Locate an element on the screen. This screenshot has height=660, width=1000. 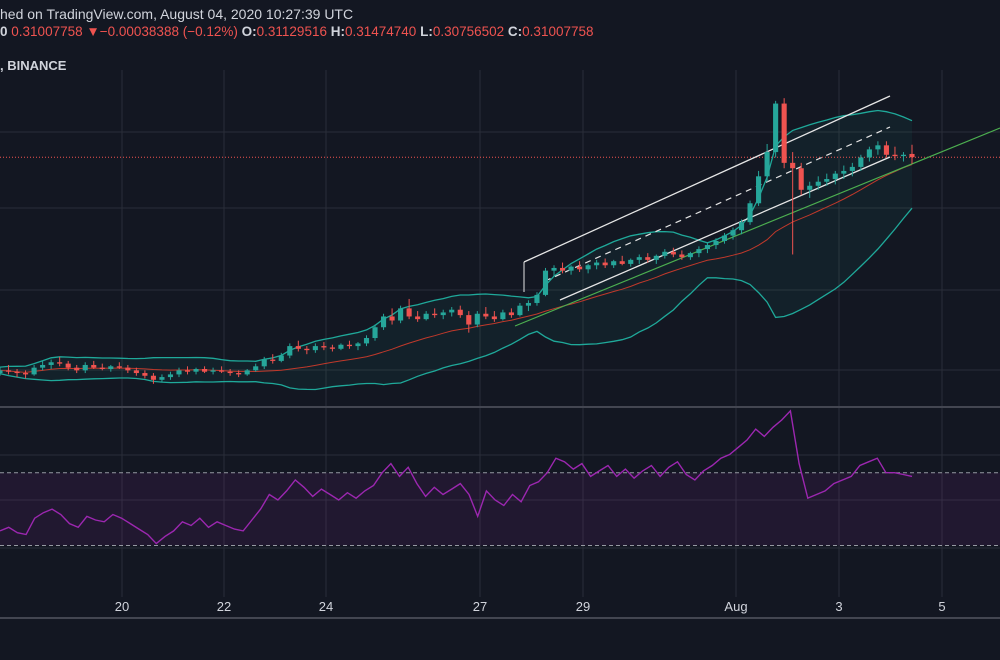
channel-median is located at coordinates (717, 204).